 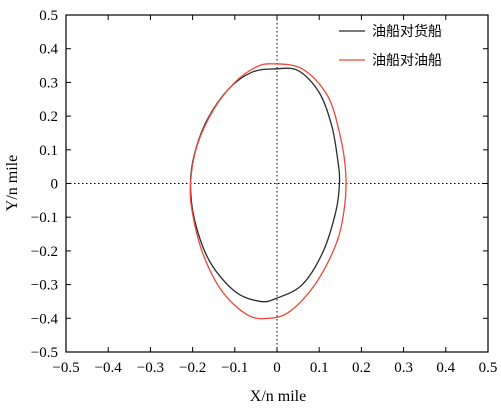 What do you see at coordinates (44, 252) in the screenshot?
I see `y-tick-label: −0.2` at bounding box center [44, 252].